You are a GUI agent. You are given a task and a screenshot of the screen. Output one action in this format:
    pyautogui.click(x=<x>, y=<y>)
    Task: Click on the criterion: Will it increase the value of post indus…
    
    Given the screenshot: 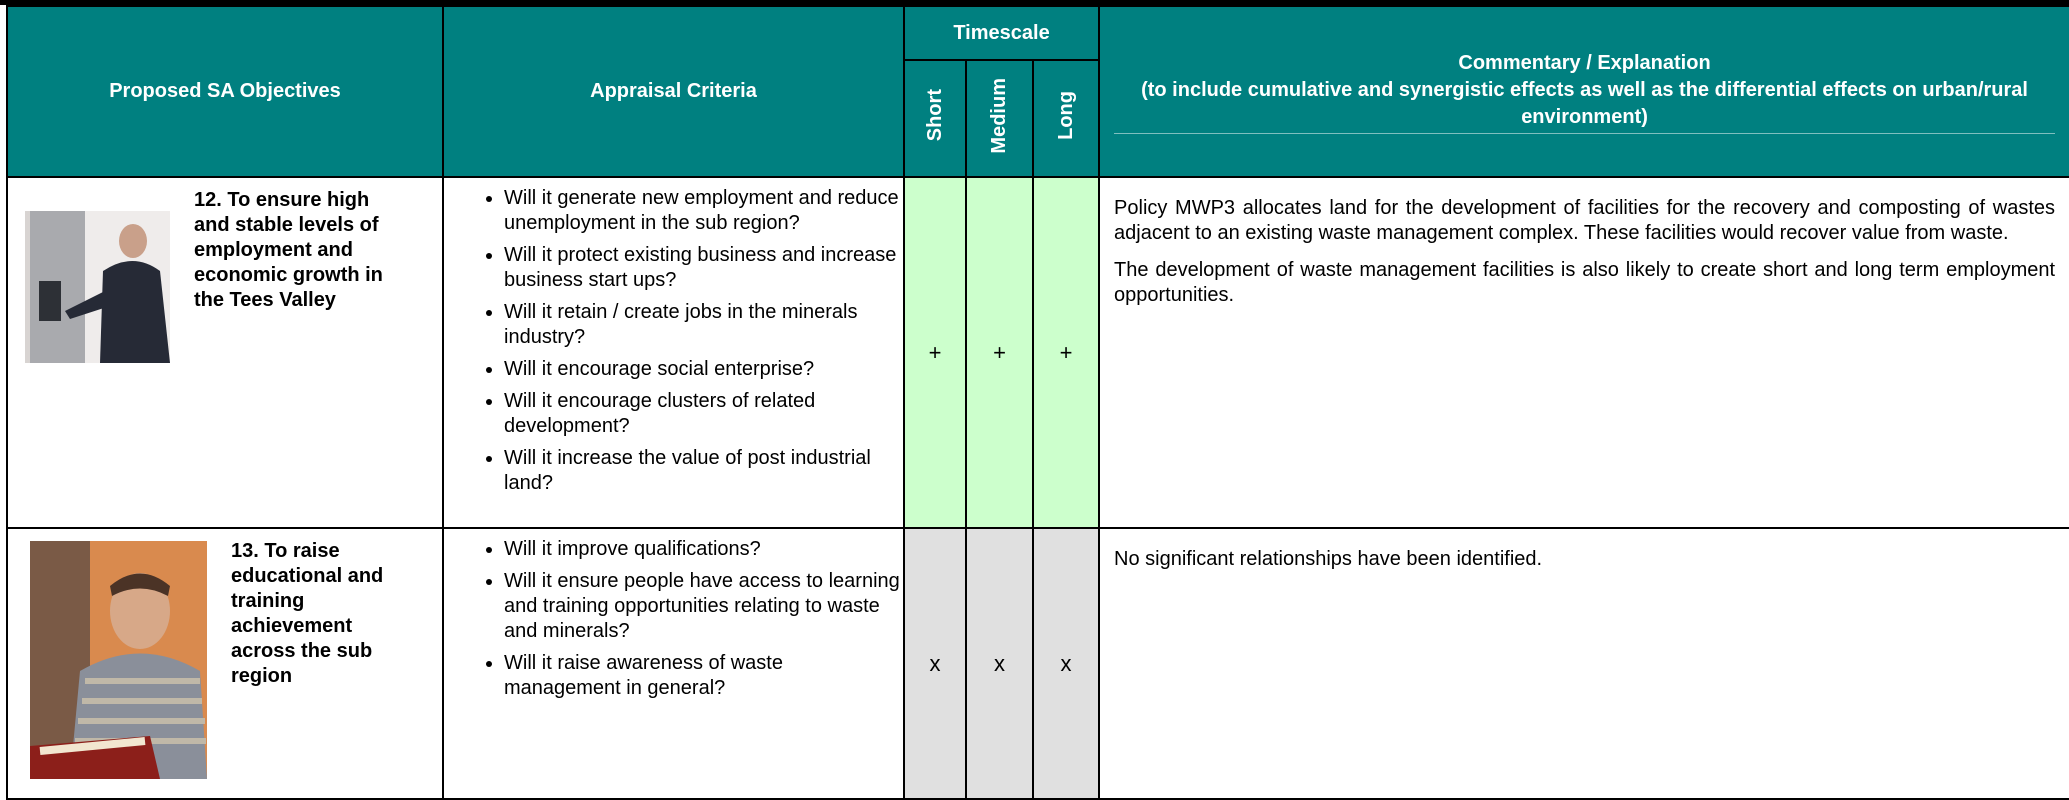 What is the action you would take?
    pyautogui.click(x=703, y=471)
    